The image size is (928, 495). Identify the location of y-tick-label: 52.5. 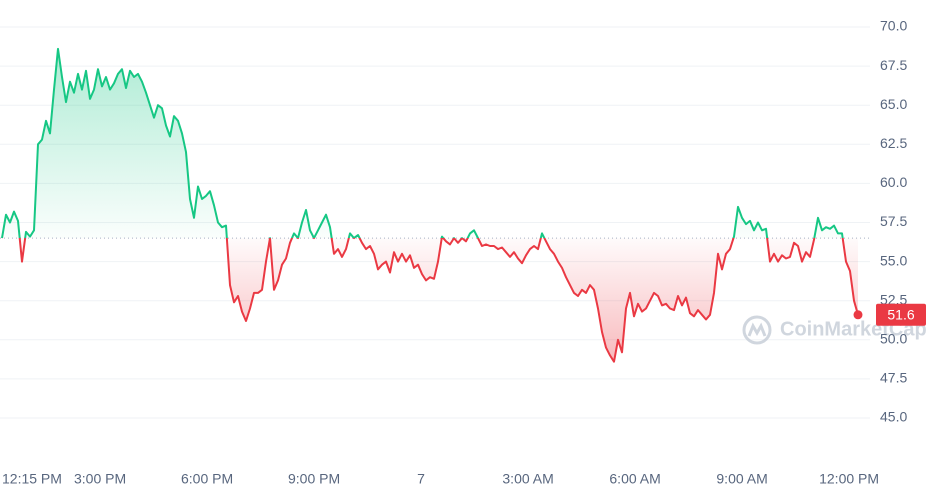
(893, 299).